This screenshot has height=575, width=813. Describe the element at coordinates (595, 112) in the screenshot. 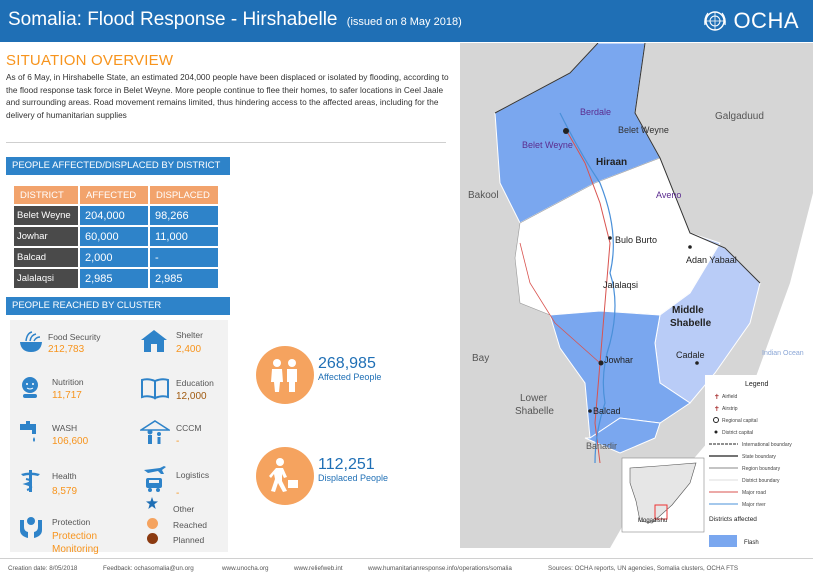

I see `map-label-berdale: Berdale` at that location.